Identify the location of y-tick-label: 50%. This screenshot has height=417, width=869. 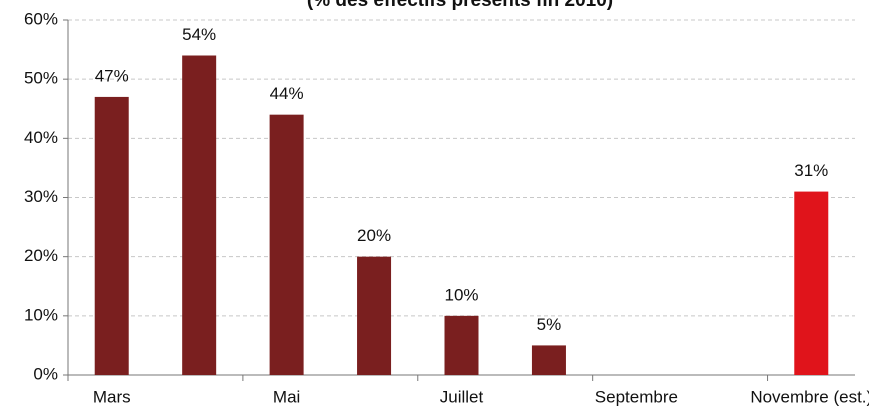
(41, 78).